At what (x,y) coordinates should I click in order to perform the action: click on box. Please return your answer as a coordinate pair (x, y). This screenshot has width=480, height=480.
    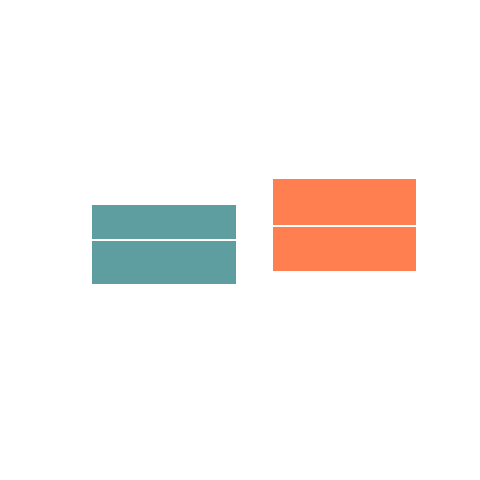
    Looking at the image, I should click on (164, 244).